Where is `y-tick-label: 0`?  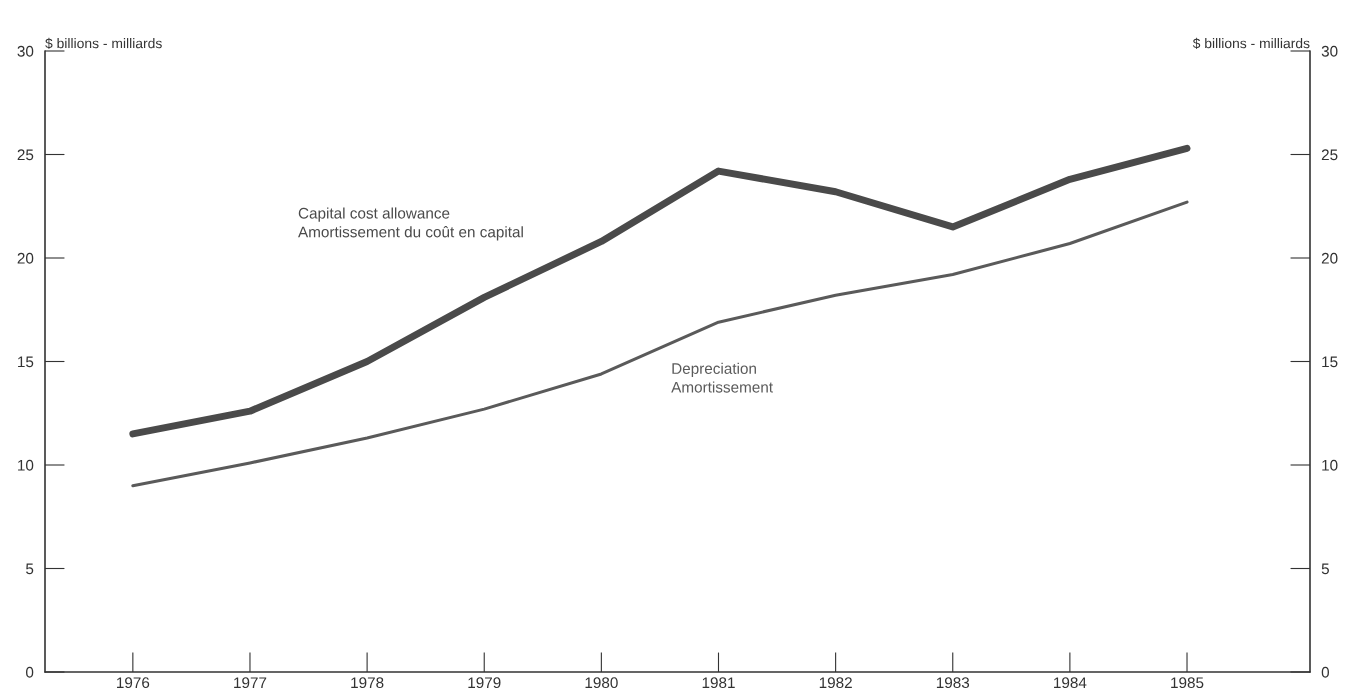 y-tick-label: 0 is located at coordinates (29, 672).